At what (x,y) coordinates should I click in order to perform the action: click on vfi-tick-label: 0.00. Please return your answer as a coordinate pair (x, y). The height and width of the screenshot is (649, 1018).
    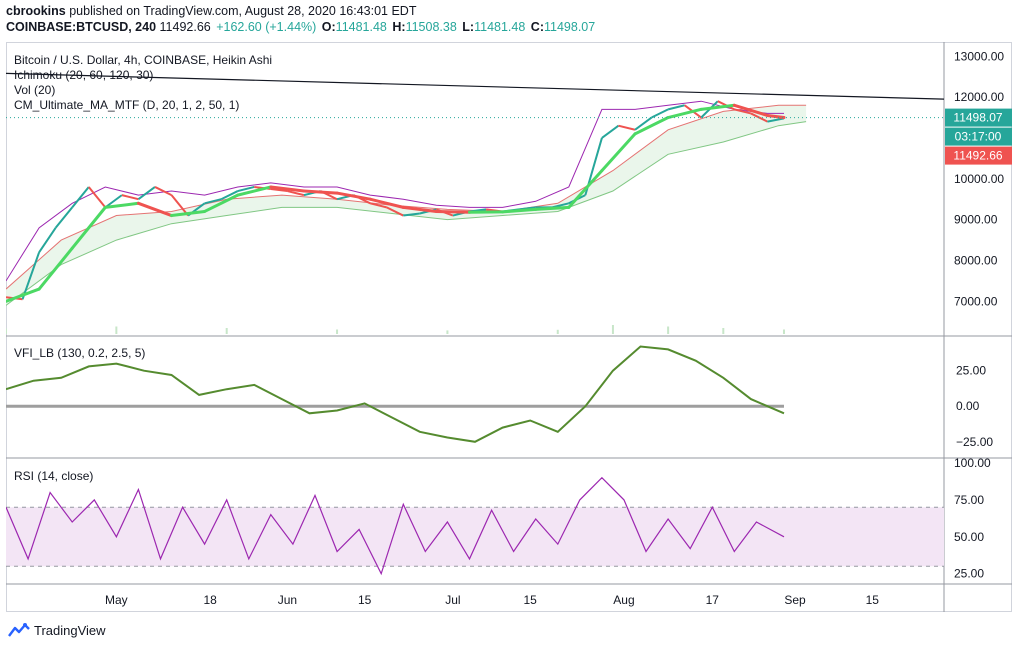
    Looking at the image, I should click on (968, 406).